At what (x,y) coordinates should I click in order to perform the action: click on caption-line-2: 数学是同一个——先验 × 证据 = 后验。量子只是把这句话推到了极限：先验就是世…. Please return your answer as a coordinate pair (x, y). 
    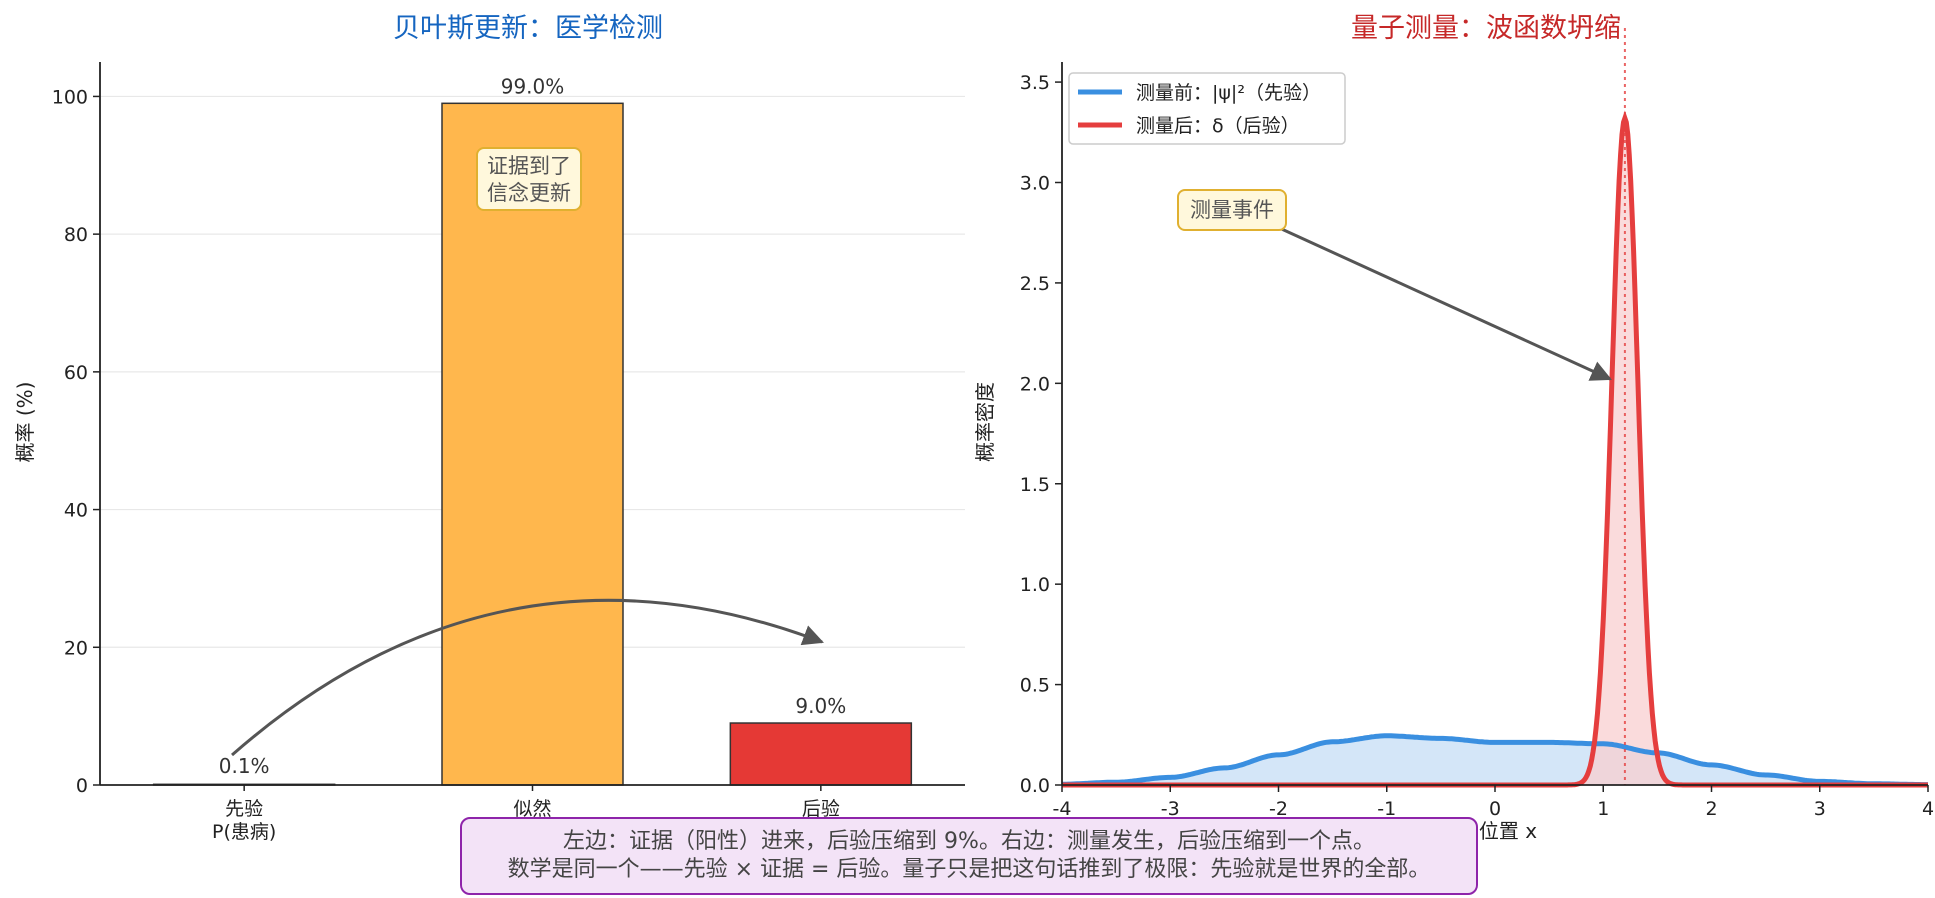
    Looking at the image, I should click on (969, 869).